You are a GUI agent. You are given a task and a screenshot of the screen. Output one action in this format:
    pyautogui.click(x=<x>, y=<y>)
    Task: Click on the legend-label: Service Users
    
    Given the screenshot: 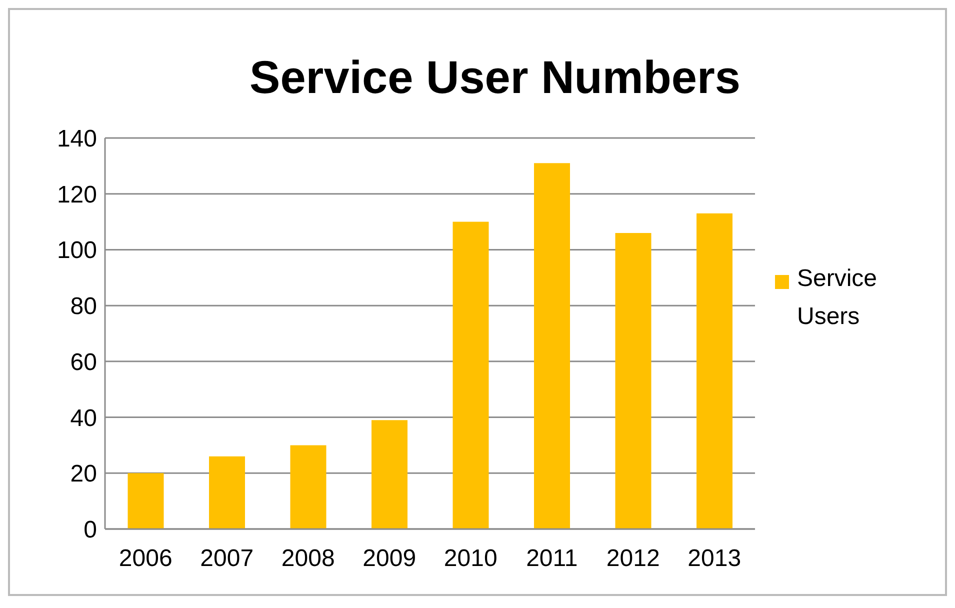 What is the action you would take?
    pyautogui.click(x=837, y=298)
    